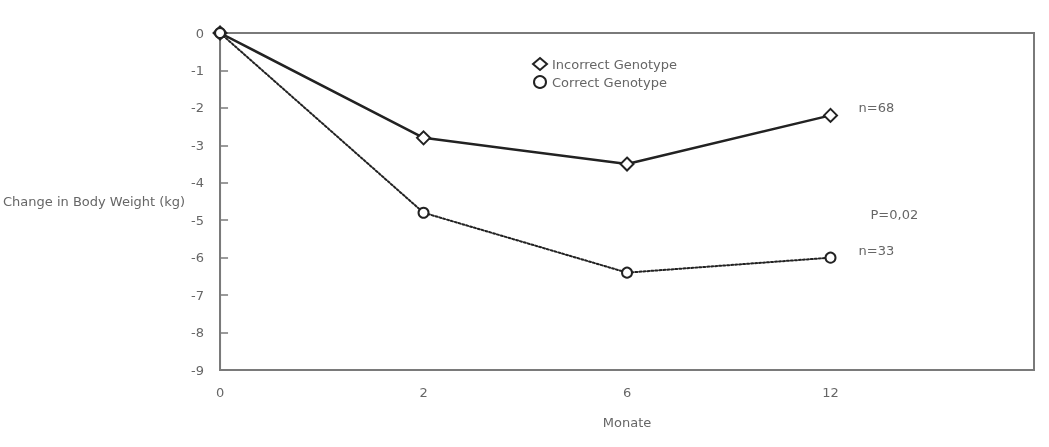  Describe the element at coordinates (198, 108) in the screenshot. I see `y-tick-label: -2` at that location.